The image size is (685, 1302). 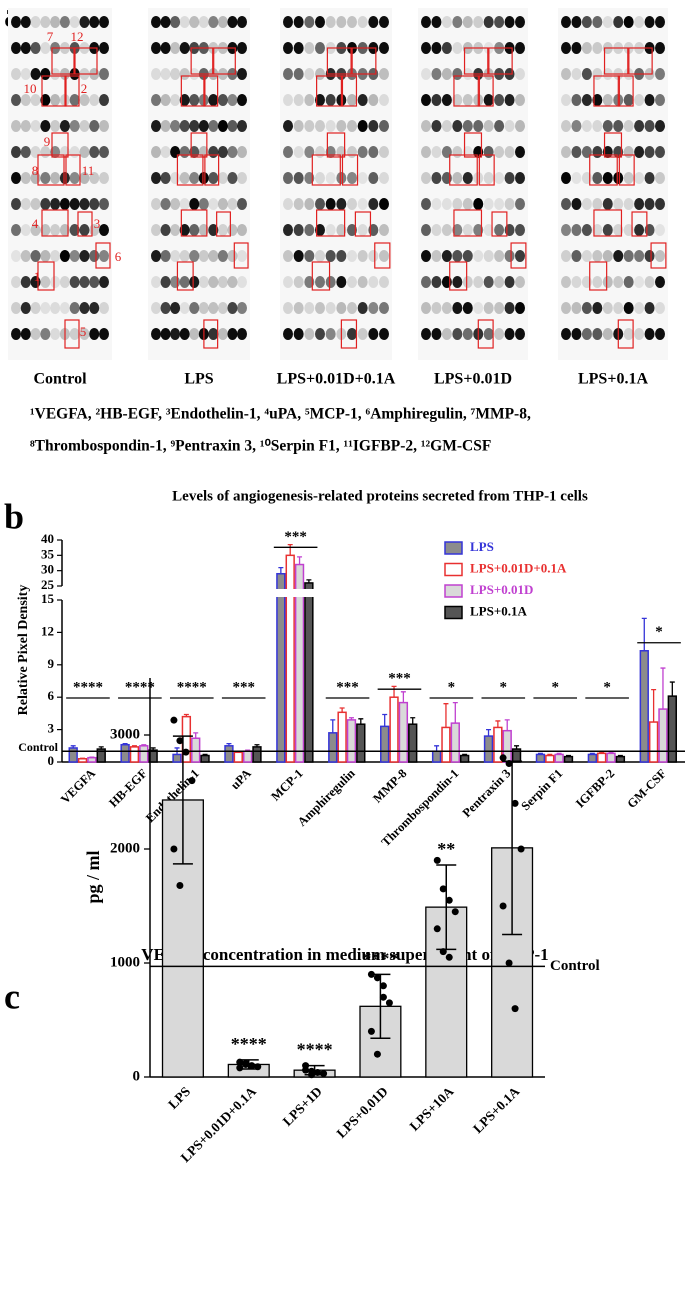 I want to click on legend-swatch, so click(x=453, y=569).